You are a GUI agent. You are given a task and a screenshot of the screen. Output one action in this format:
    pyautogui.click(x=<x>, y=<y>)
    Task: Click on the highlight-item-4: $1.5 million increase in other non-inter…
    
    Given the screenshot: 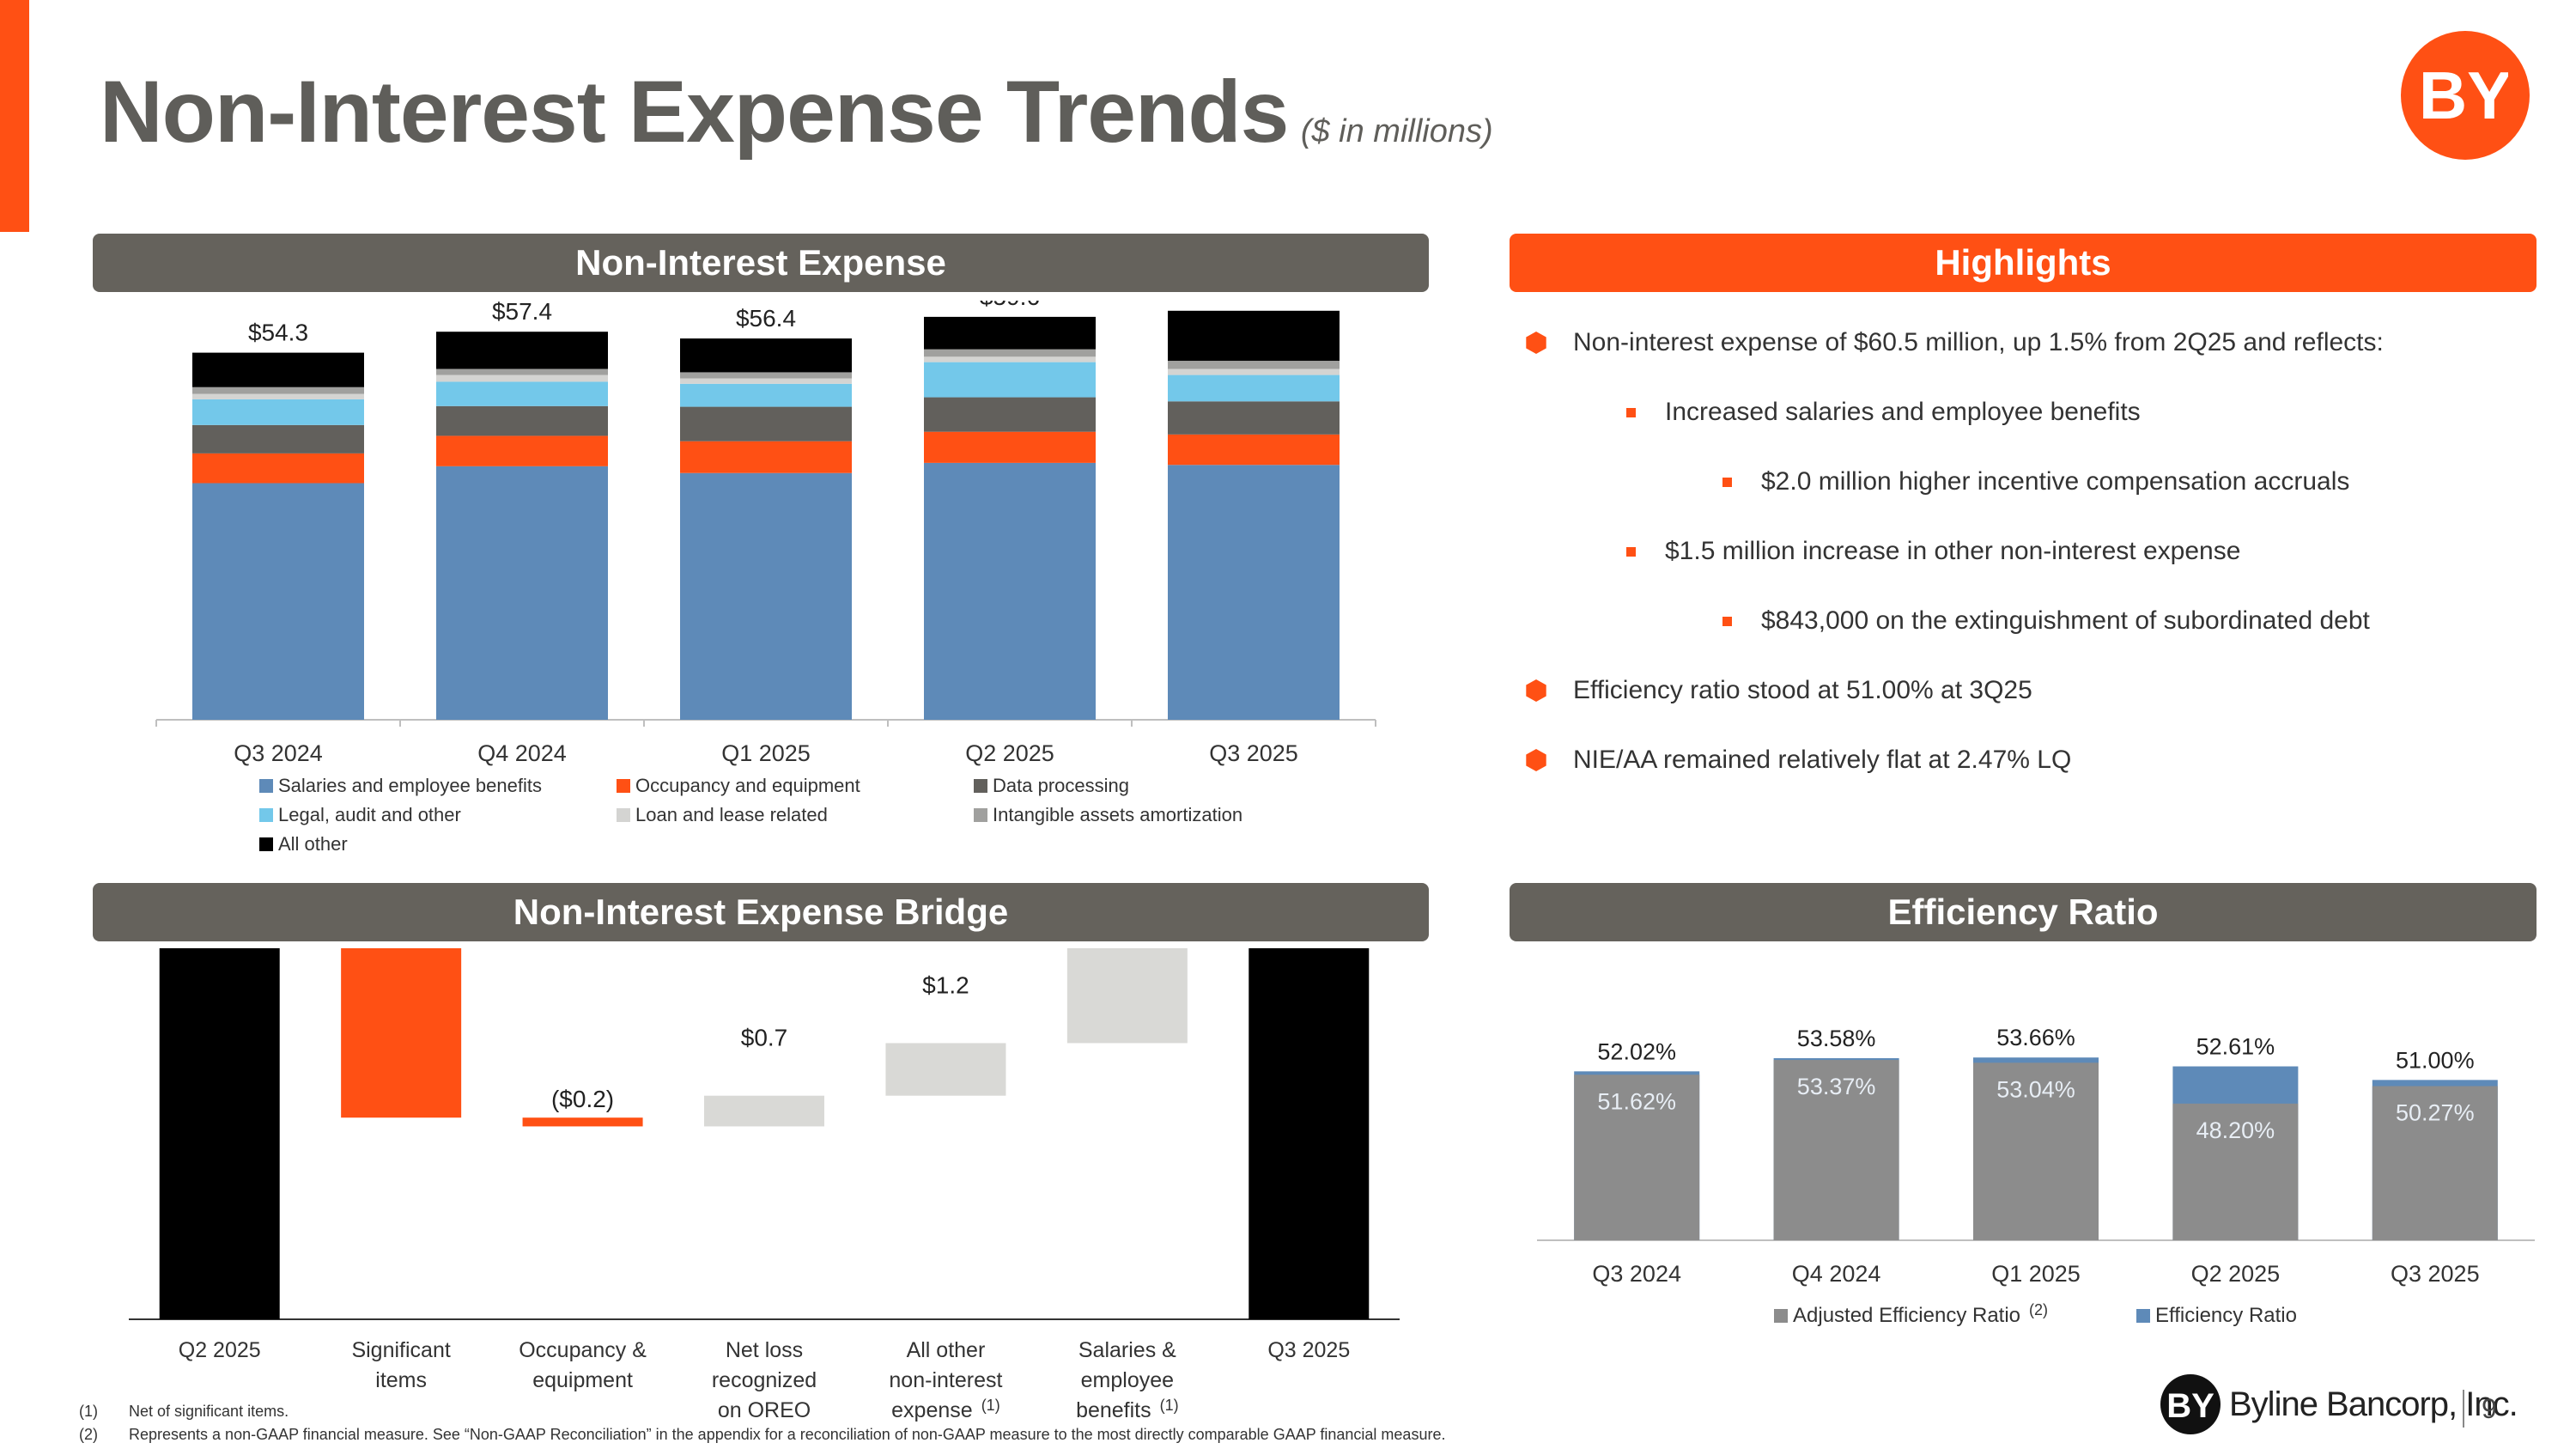 What is the action you would take?
    pyautogui.click(x=1933, y=551)
    